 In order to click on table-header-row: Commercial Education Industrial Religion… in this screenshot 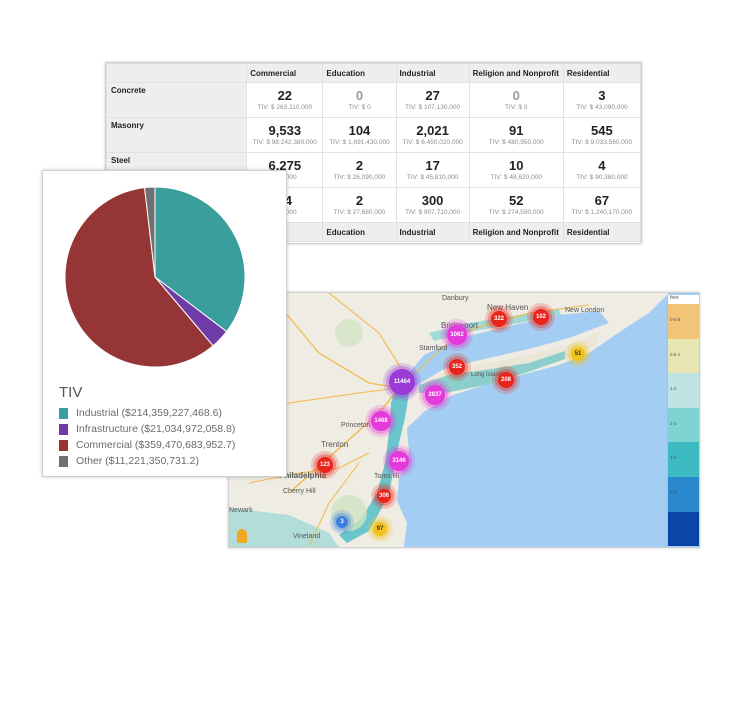, I will do `click(373, 73)`.